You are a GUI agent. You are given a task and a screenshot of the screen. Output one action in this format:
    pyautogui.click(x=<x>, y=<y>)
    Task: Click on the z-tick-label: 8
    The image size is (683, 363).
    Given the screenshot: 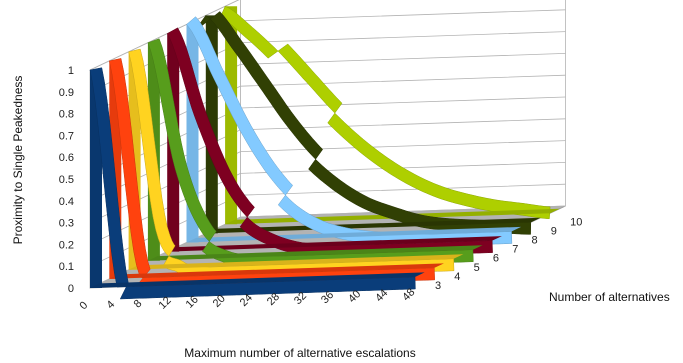 What is the action you would take?
    pyautogui.click(x=535, y=241)
    